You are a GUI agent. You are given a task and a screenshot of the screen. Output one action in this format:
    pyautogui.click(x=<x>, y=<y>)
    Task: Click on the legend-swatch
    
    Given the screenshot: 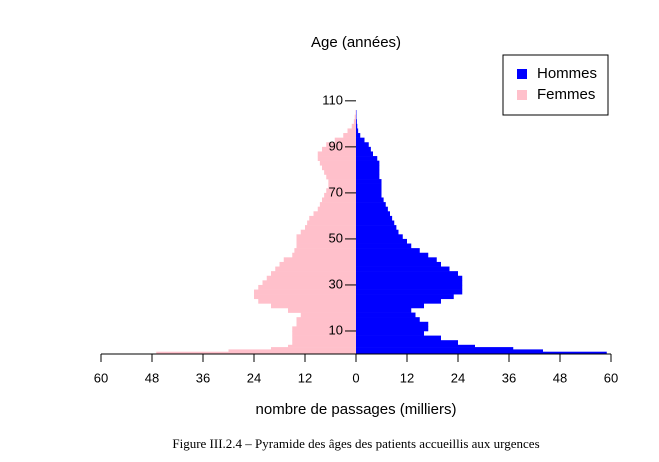 What is the action you would take?
    pyautogui.click(x=522, y=74)
    